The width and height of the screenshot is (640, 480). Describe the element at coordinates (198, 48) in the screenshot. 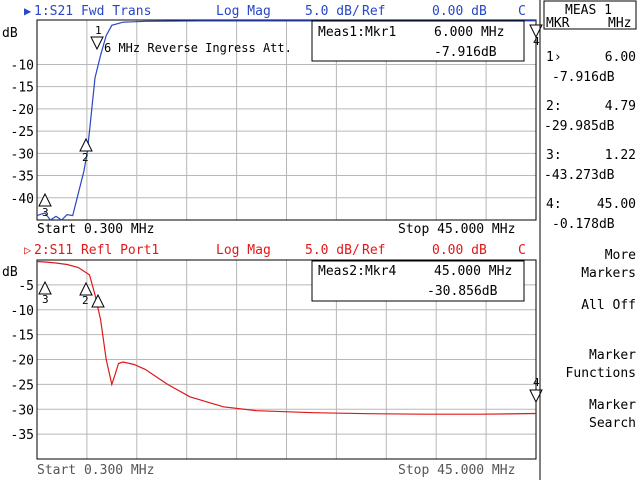

I see `trace1-annotation: 6 MHz Reverse Ingress Att.` at that location.